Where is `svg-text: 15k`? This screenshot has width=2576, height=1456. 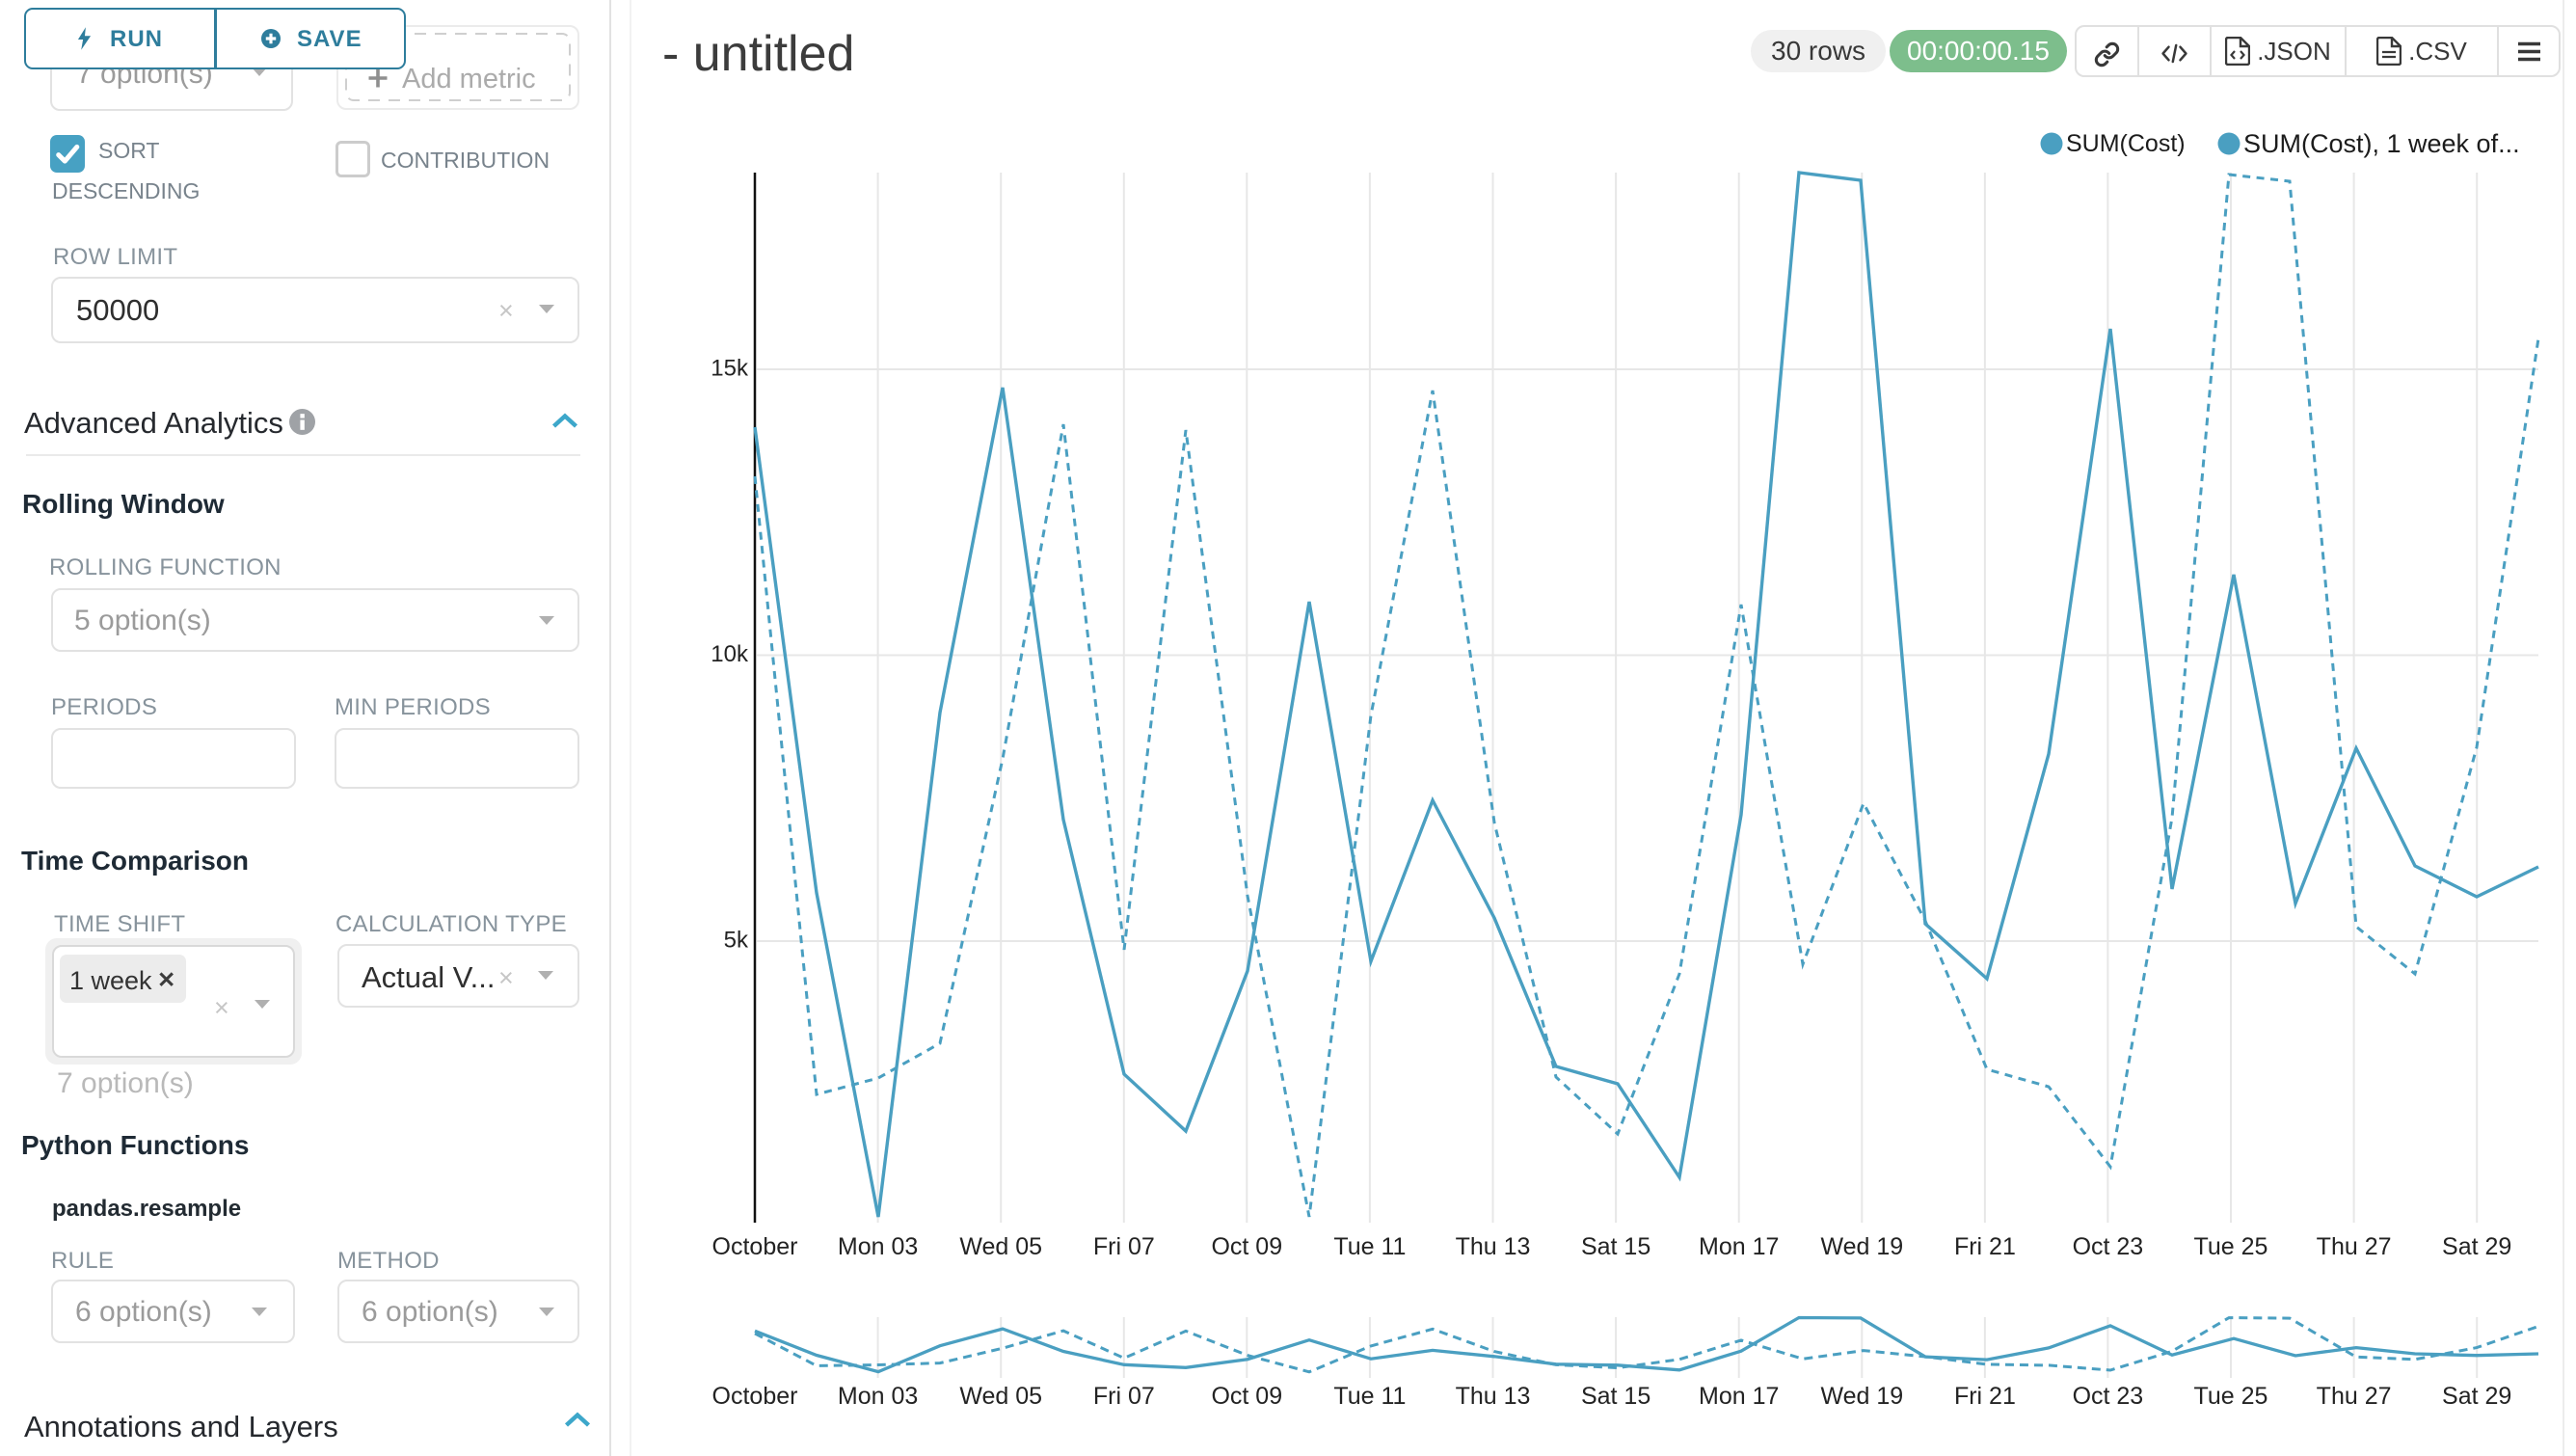
svg-text: 15k is located at coordinates (730, 369).